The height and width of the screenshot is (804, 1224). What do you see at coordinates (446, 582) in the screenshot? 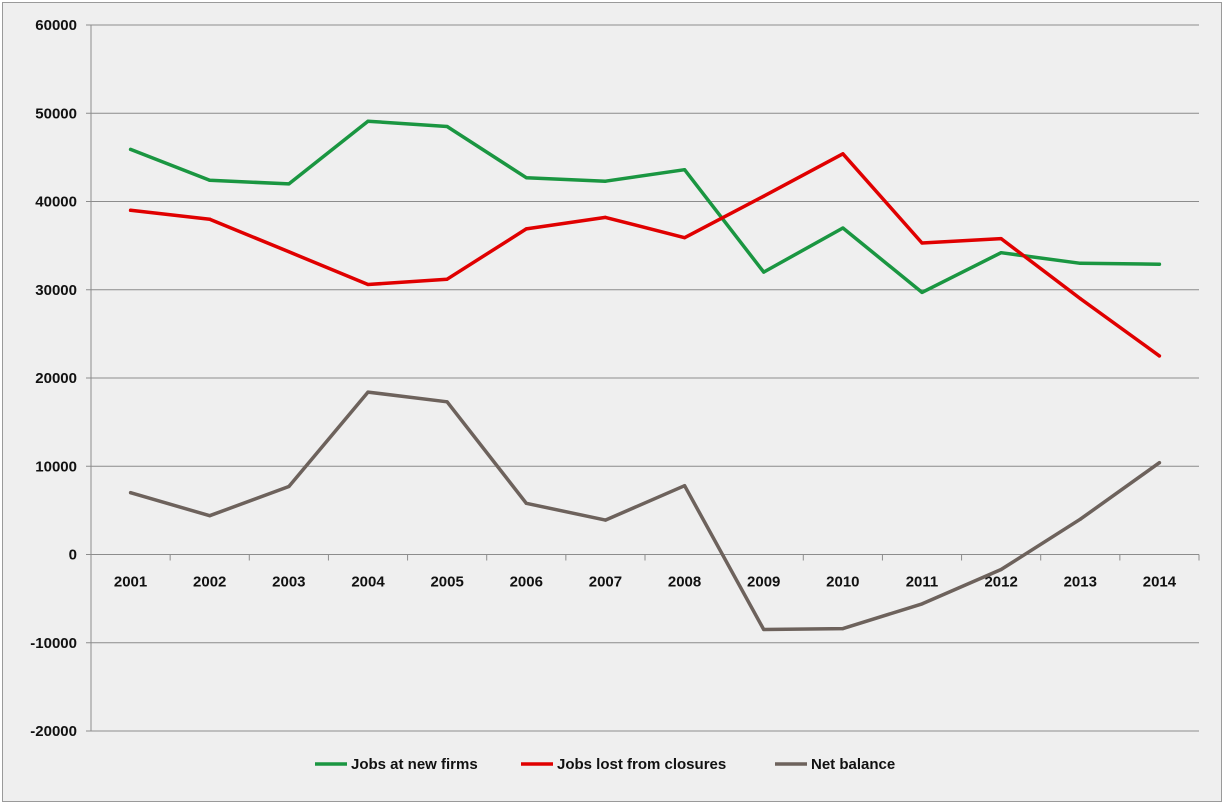
I see `x-tick-label: 2005` at bounding box center [446, 582].